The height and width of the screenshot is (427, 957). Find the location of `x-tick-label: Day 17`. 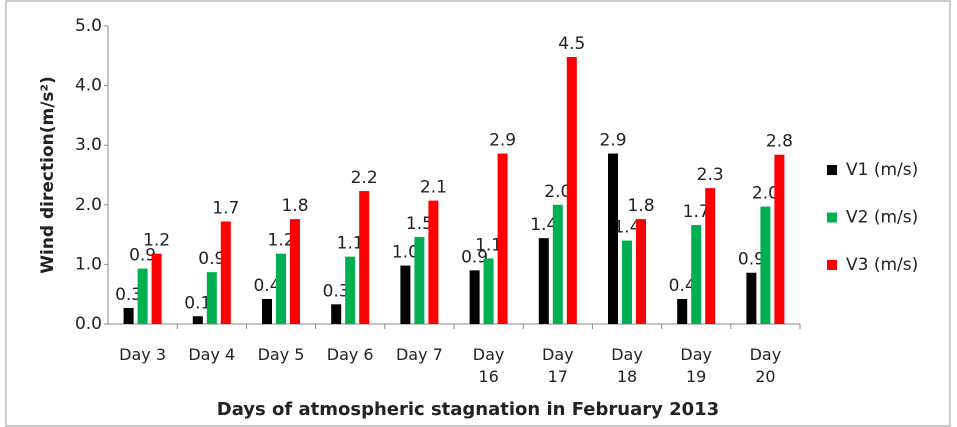

x-tick-label: Day 17 is located at coordinates (558, 365).